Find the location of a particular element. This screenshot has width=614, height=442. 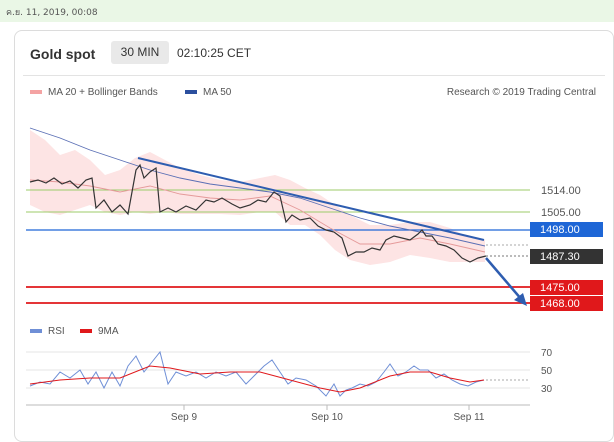

level-1498-label: 1498.00 is located at coordinates (560, 230).